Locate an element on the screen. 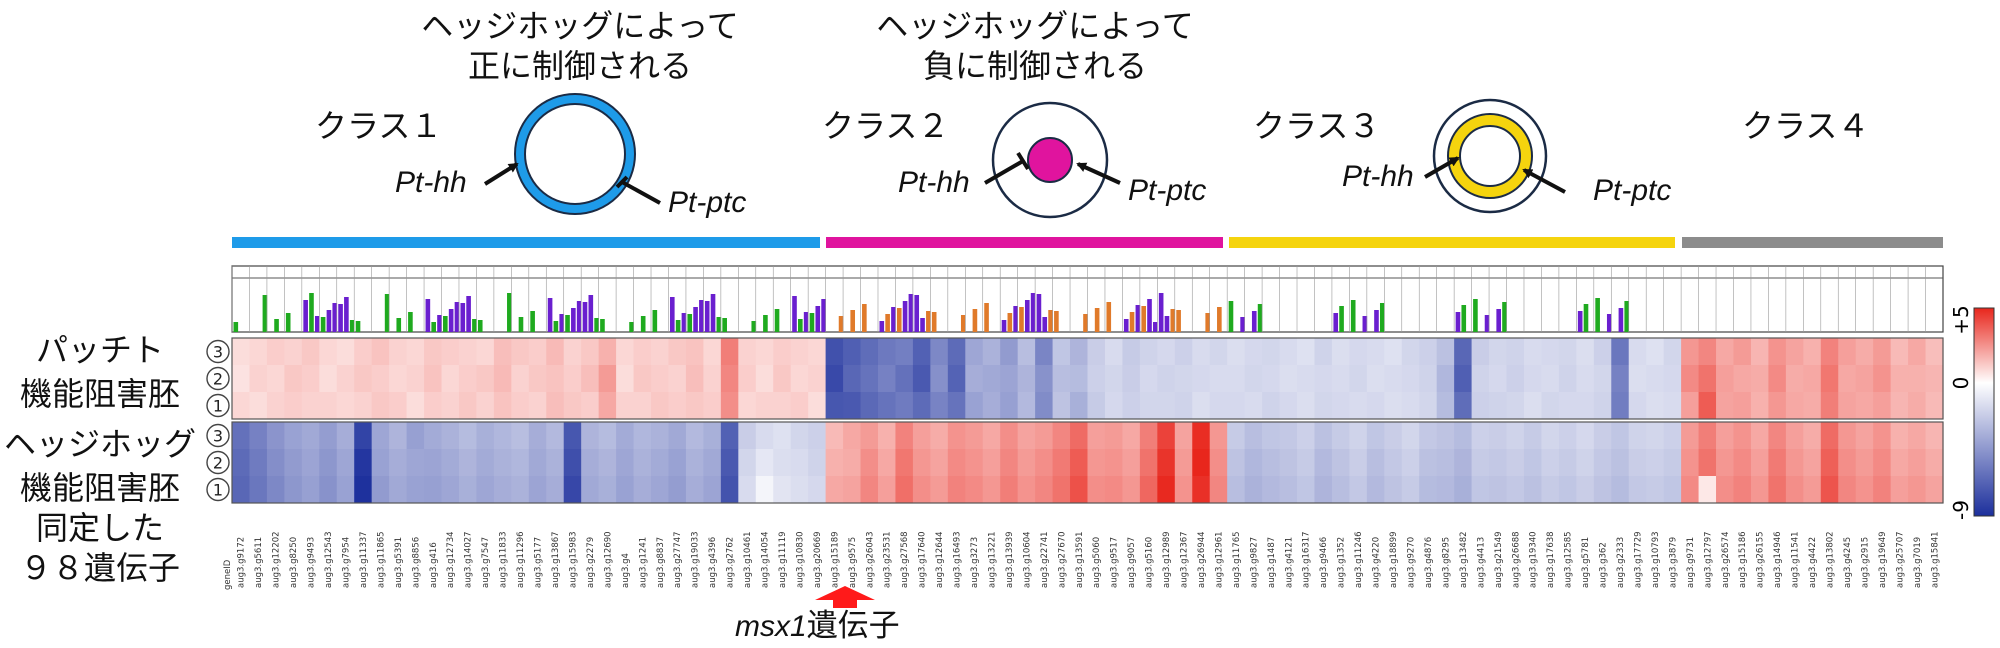 Image resolution: width=2000 pixels, height=648 pixels. row-label-patched-line2: 機能阻害胚 is located at coordinates (99, 394).